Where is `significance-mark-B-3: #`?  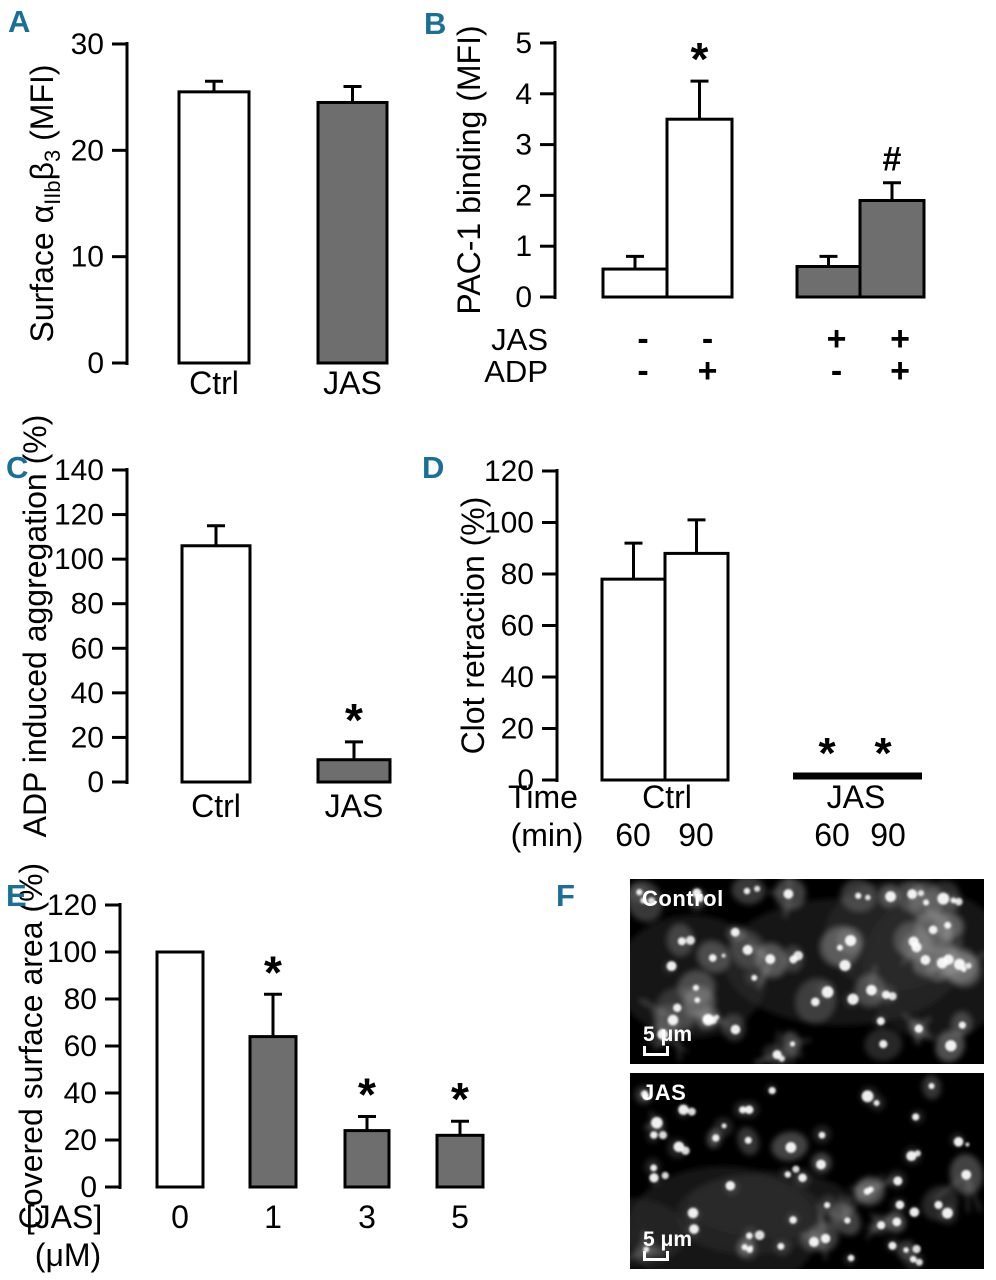
significance-mark-B-3: # is located at coordinates (892, 160).